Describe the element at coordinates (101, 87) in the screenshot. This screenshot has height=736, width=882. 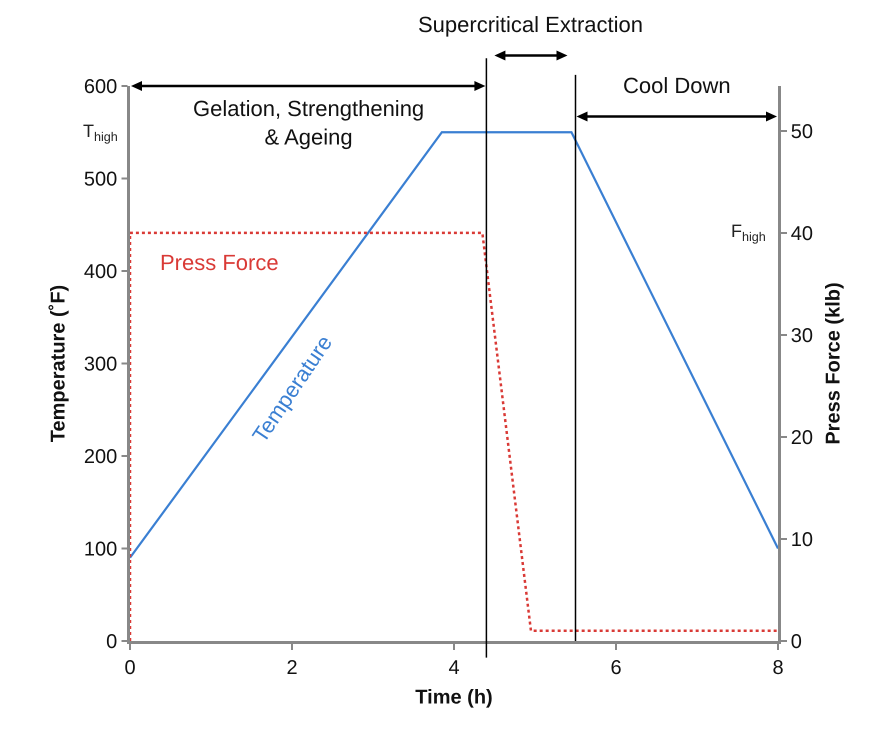
I see `y-tick-label: 600` at that location.